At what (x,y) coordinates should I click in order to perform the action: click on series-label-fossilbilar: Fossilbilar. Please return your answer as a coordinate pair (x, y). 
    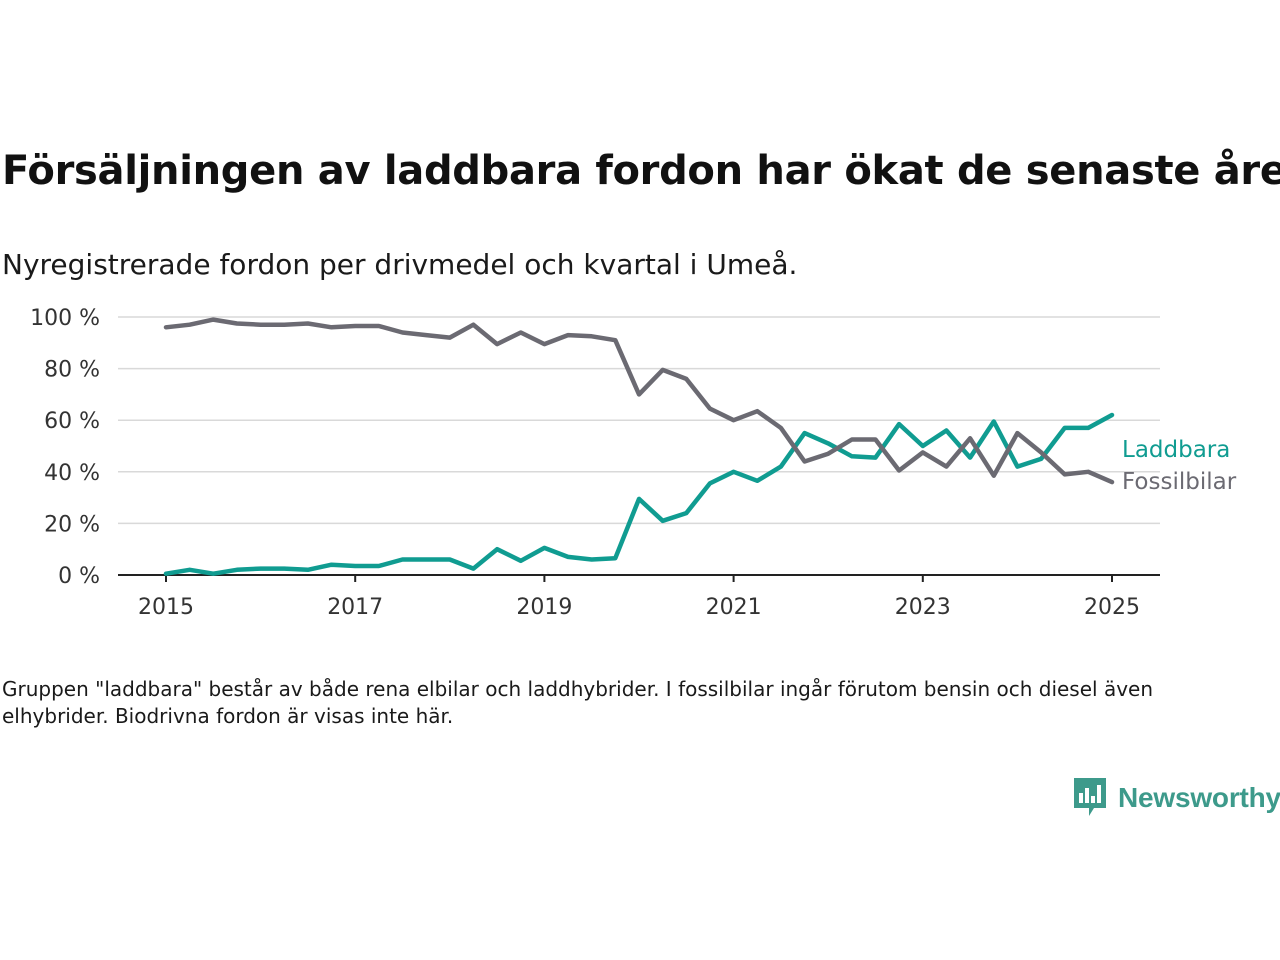
    Looking at the image, I should click on (1179, 482).